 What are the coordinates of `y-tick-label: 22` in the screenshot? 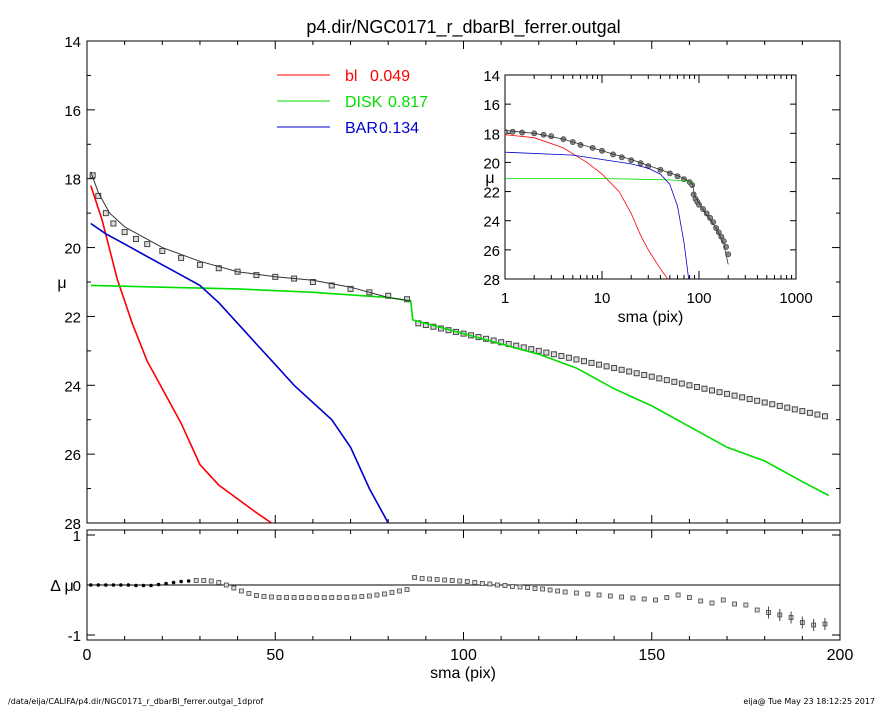 It's located at (72, 317).